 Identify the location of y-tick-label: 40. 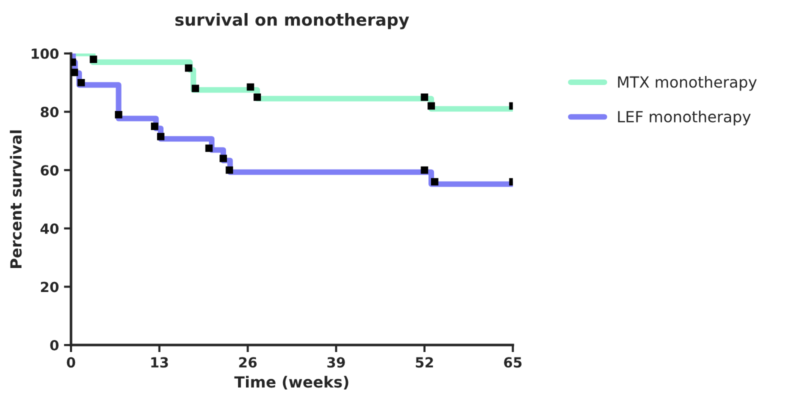
(49, 228).